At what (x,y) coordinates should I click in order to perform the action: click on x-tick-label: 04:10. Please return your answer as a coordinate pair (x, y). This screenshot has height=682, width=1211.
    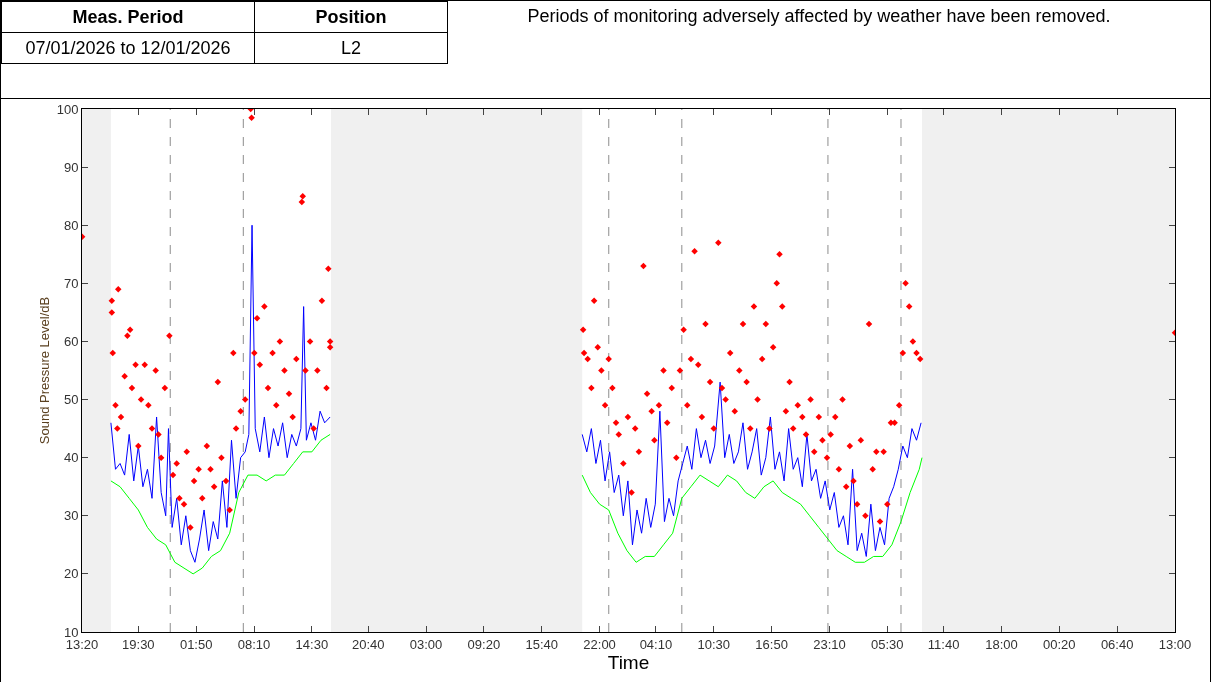
    Looking at the image, I should click on (656, 644).